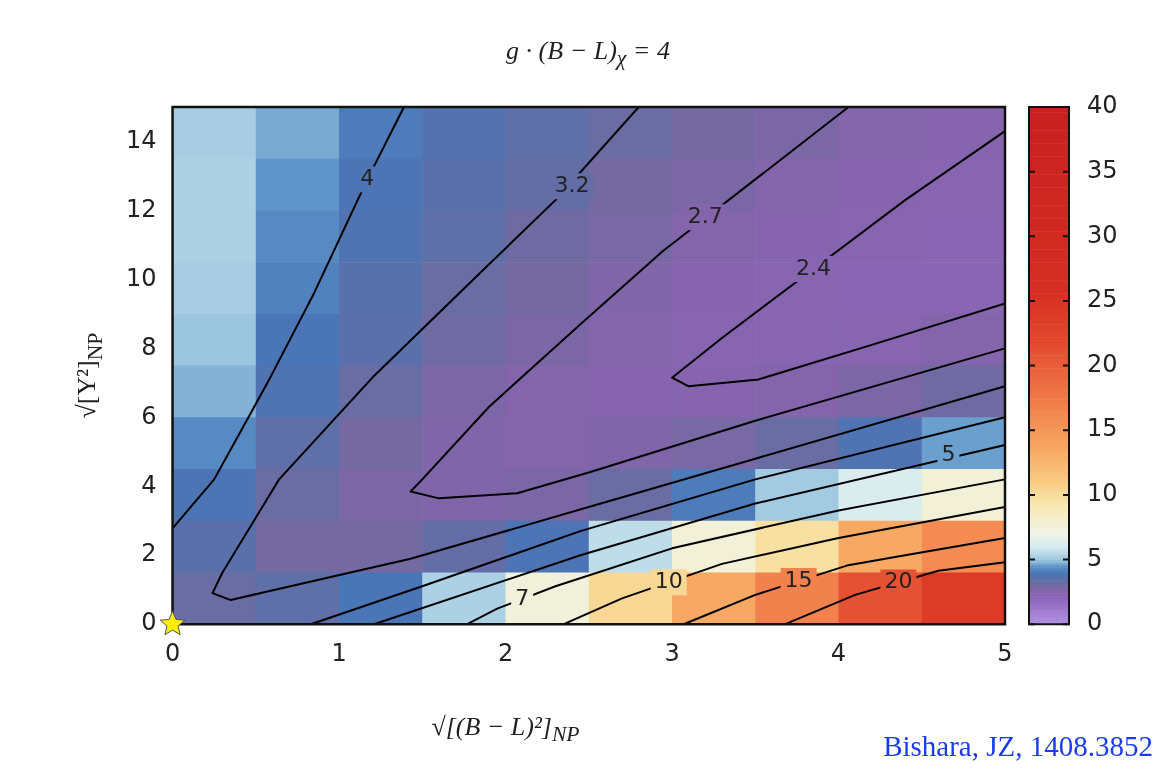 This screenshot has width=1169, height=781. What do you see at coordinates (1102, 169) in the screenshot?
I see `color-bar-label: 35` at bounding box center [1102, 169].